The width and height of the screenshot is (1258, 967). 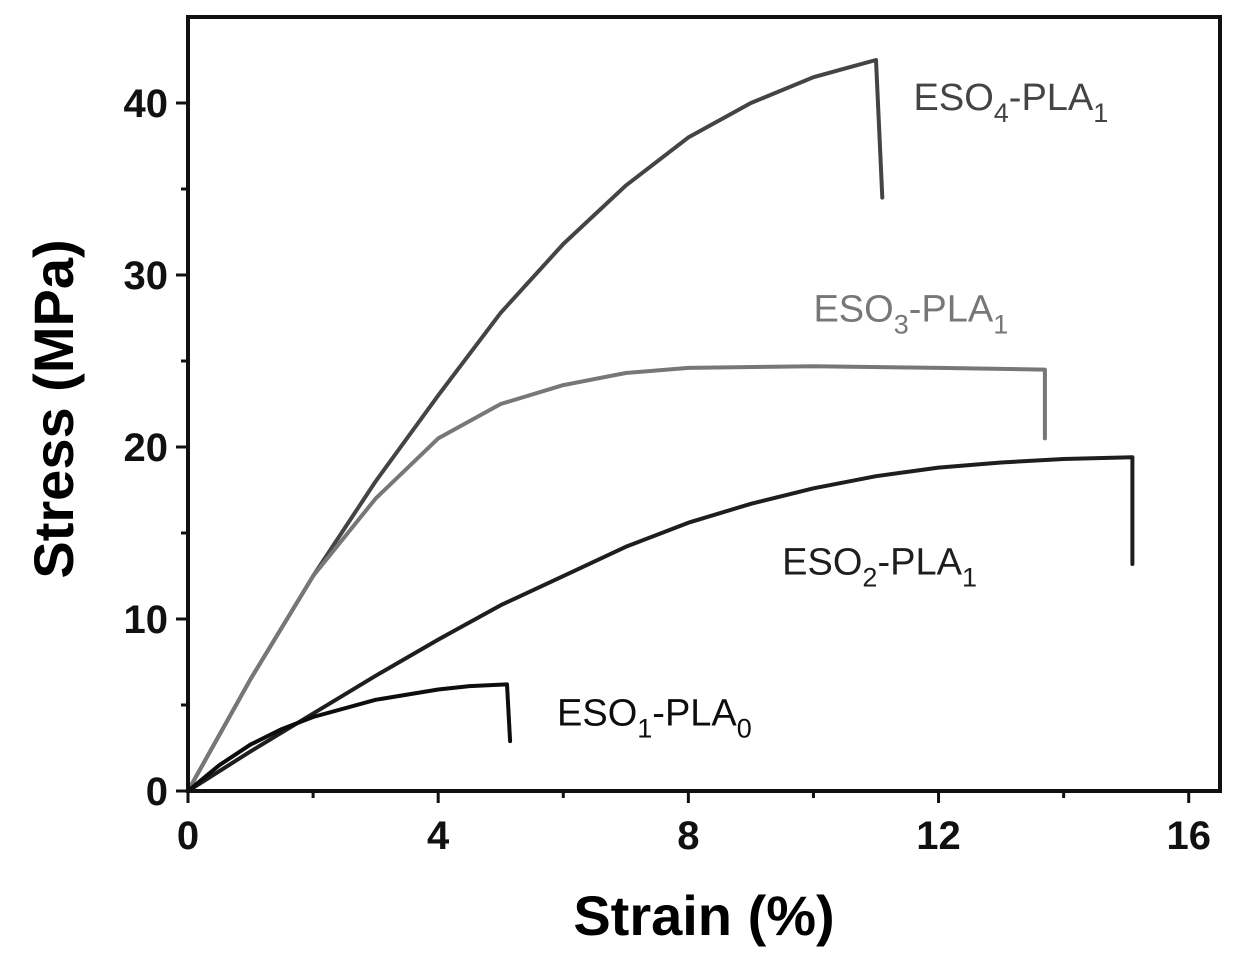 I want to click on x-tick-label: 4, so click(x=438, y=836).